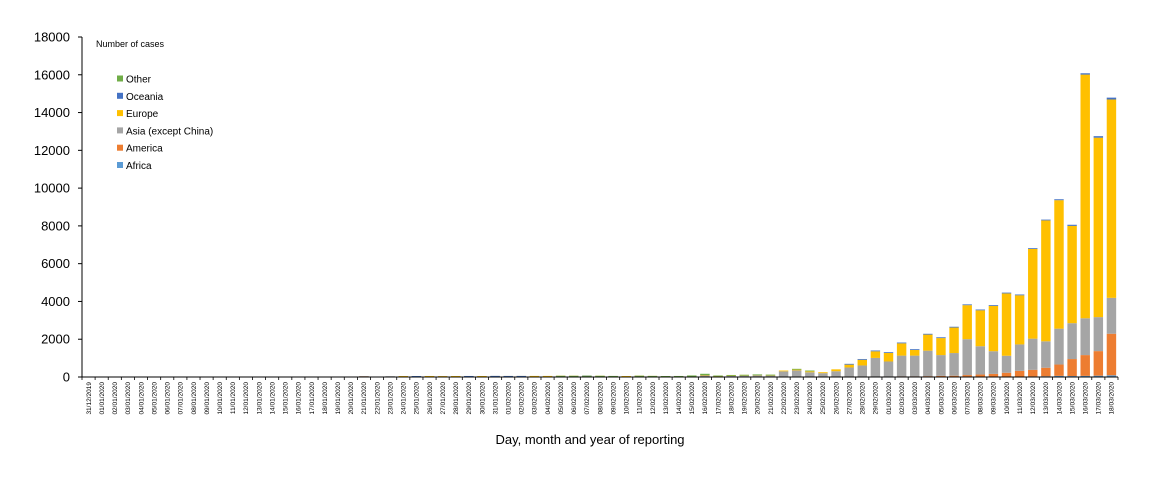 The height and width of the screenshot is (482, 1160). I want to click on x-tick-label: 31/01/2020, so click(495, 398).